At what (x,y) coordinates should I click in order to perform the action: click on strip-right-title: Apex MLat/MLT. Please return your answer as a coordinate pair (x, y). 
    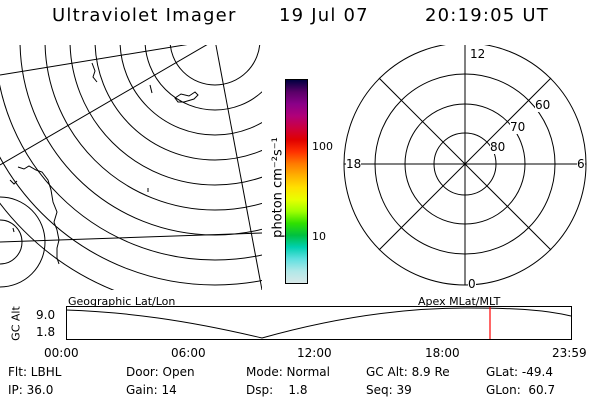
    Looking at the image, I should click on (459, 301).